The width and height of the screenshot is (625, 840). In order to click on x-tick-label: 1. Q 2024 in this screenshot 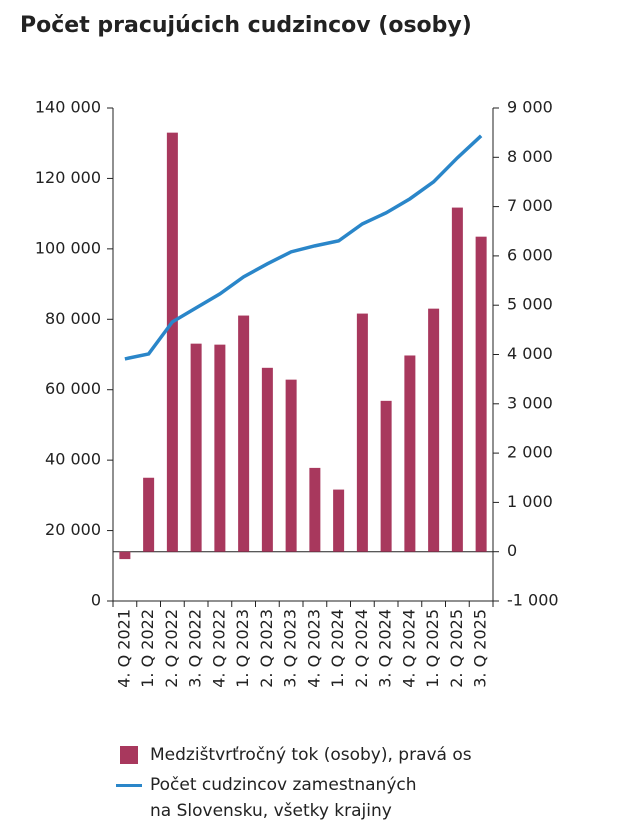, I will do `click(337, 648)`.